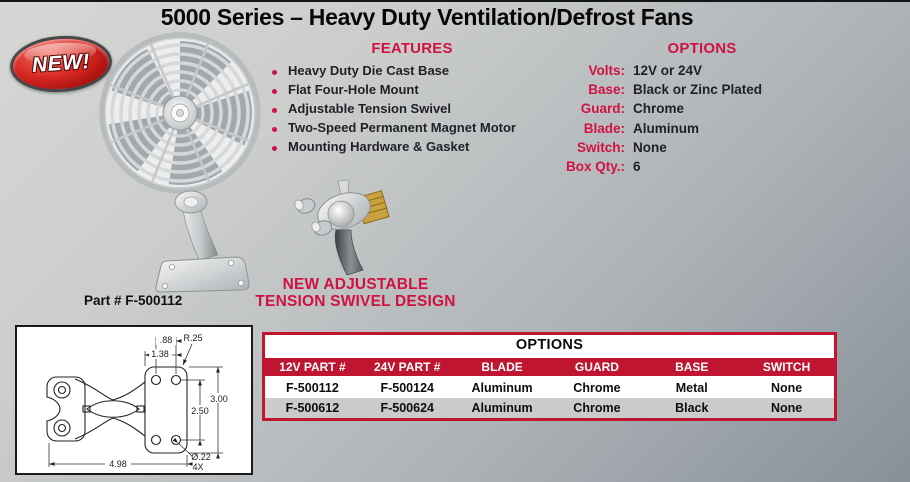 The height and width of the screenshot is (482, 910). I want to click on table-cell: F-500124, so click(407, 388).